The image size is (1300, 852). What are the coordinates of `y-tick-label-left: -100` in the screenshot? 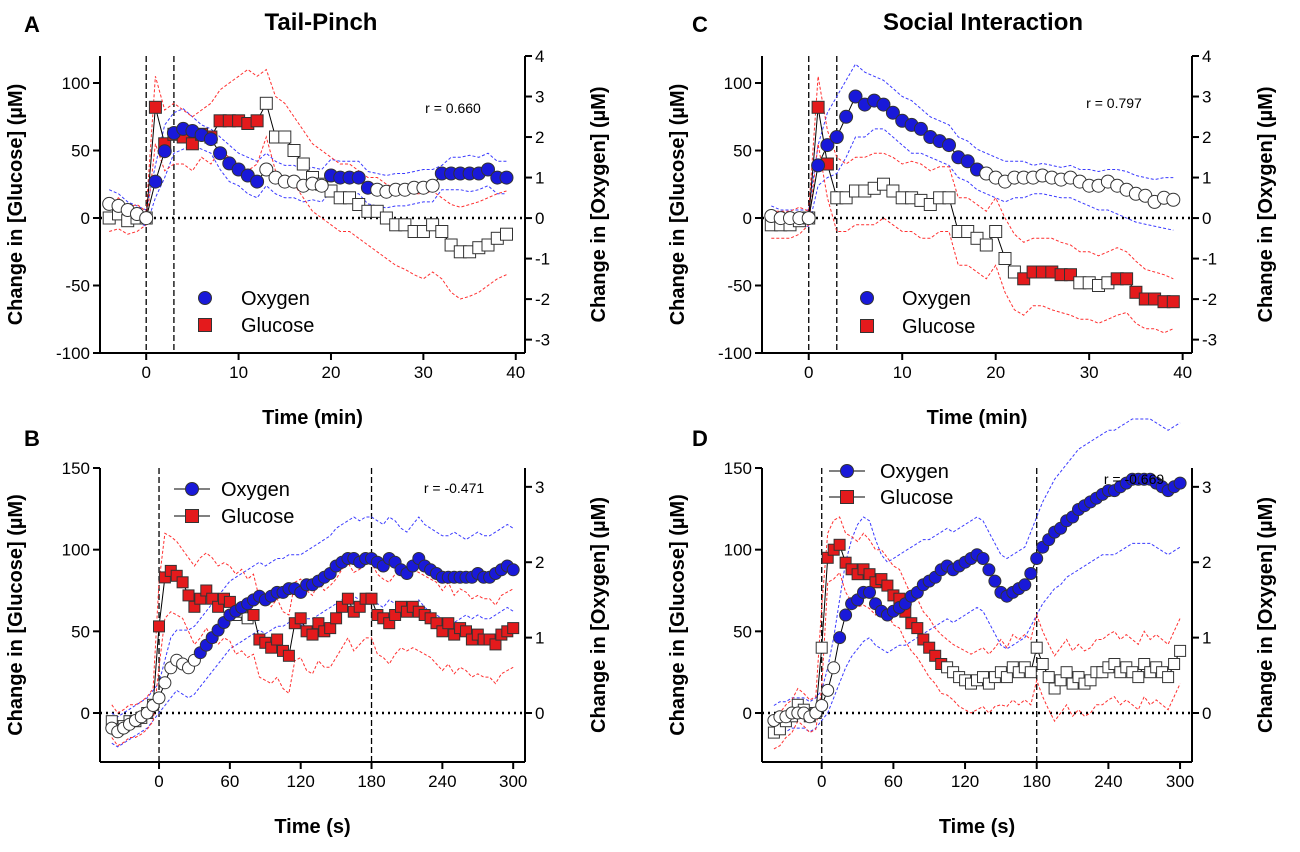 It's located at (73, 353).